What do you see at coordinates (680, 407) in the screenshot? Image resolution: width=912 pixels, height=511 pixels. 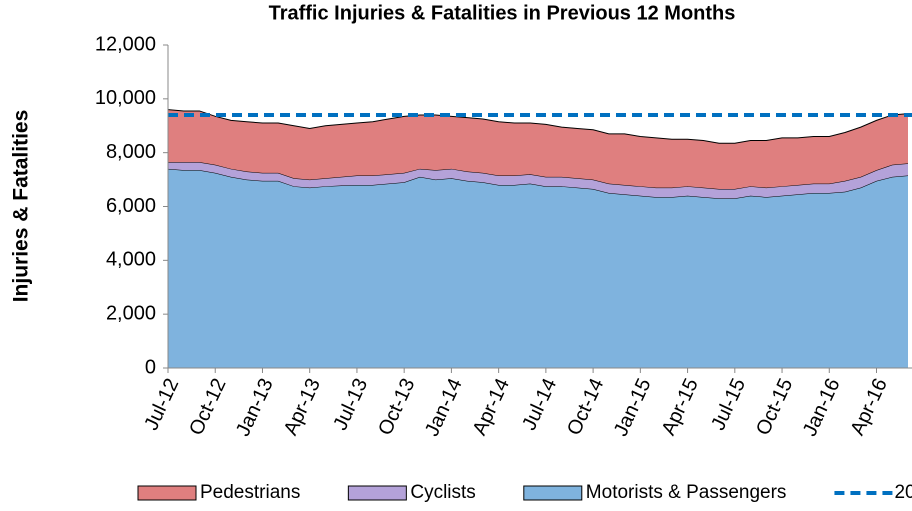 I see `x-tick-label: Apr-15` at bounding box center [680, 407].